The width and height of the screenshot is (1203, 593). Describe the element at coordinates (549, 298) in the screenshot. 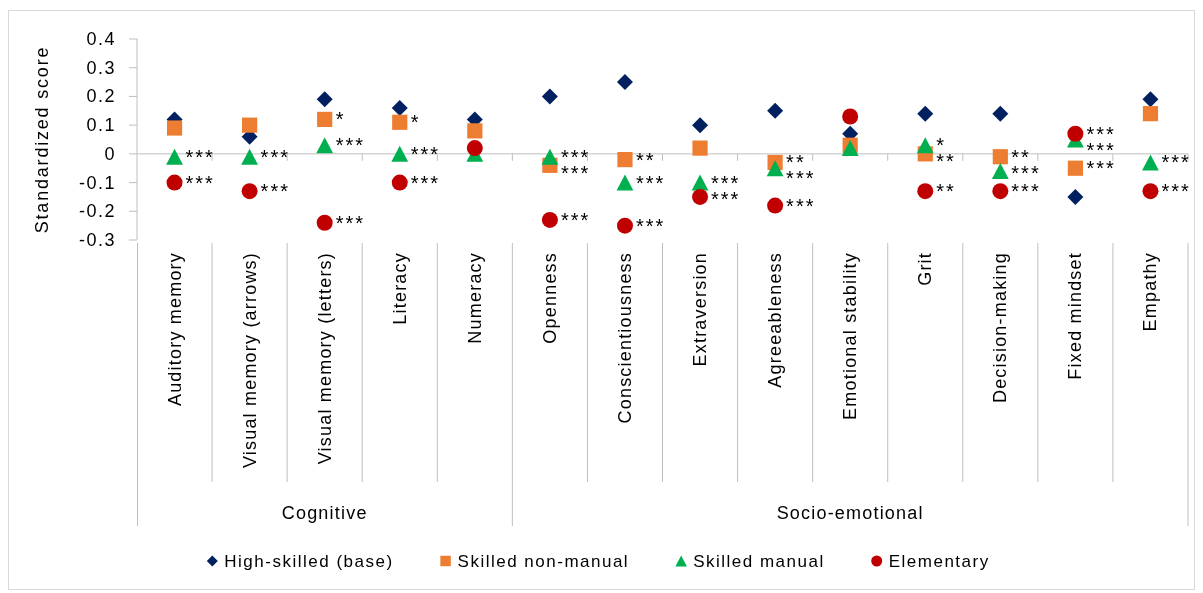

I see `x-tick-label: Openness` at that location.